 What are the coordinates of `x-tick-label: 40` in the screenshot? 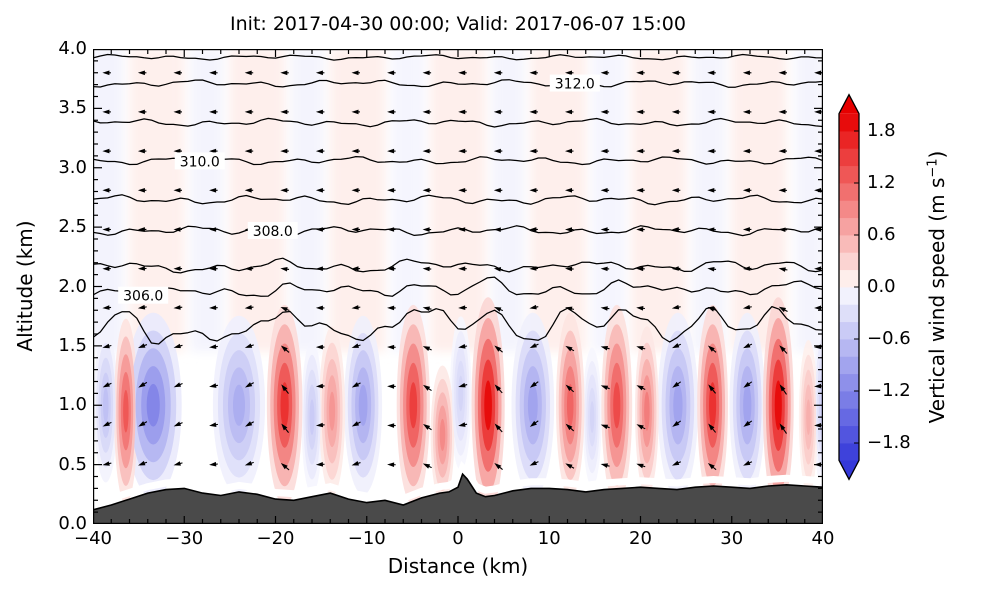 It's located at (823, 538).